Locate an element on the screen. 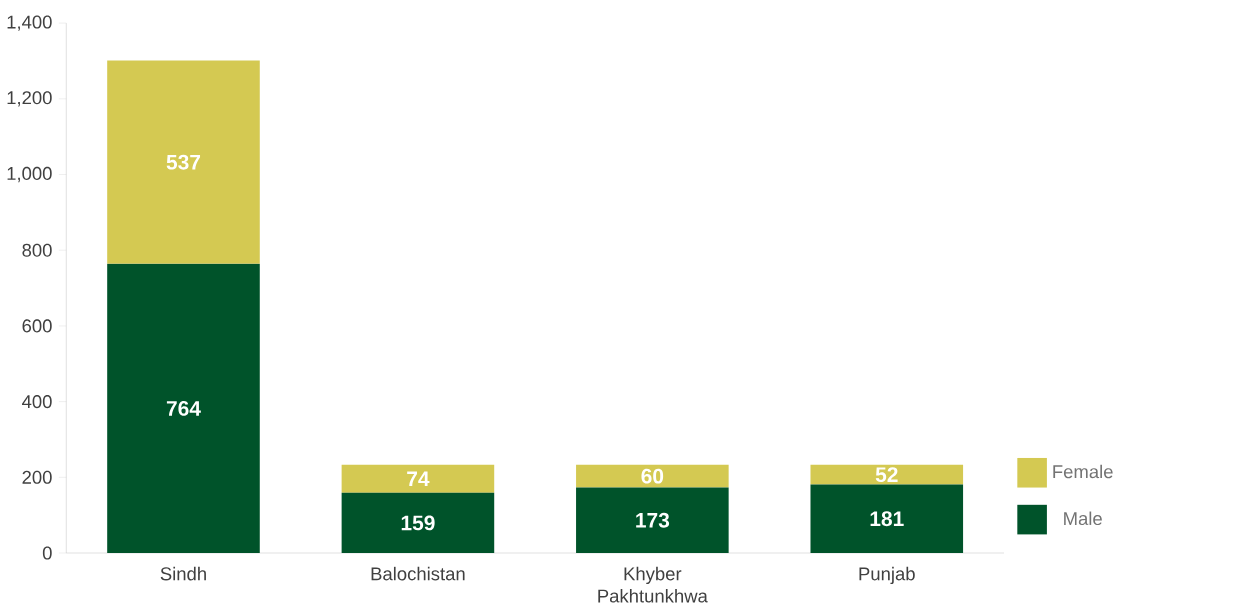  data-label: 537 is located at coordinates (183, 162).